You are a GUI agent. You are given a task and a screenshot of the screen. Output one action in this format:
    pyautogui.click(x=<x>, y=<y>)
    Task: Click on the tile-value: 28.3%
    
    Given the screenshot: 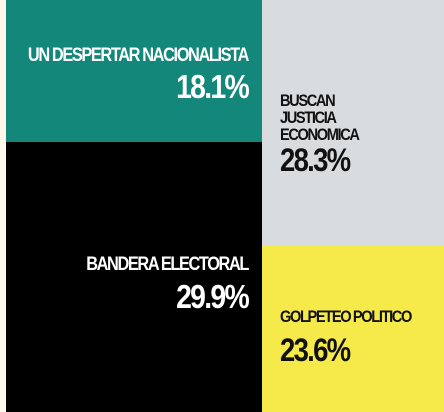 What is the action you would take?
    pyautogui.click(x=315, y=160)
    